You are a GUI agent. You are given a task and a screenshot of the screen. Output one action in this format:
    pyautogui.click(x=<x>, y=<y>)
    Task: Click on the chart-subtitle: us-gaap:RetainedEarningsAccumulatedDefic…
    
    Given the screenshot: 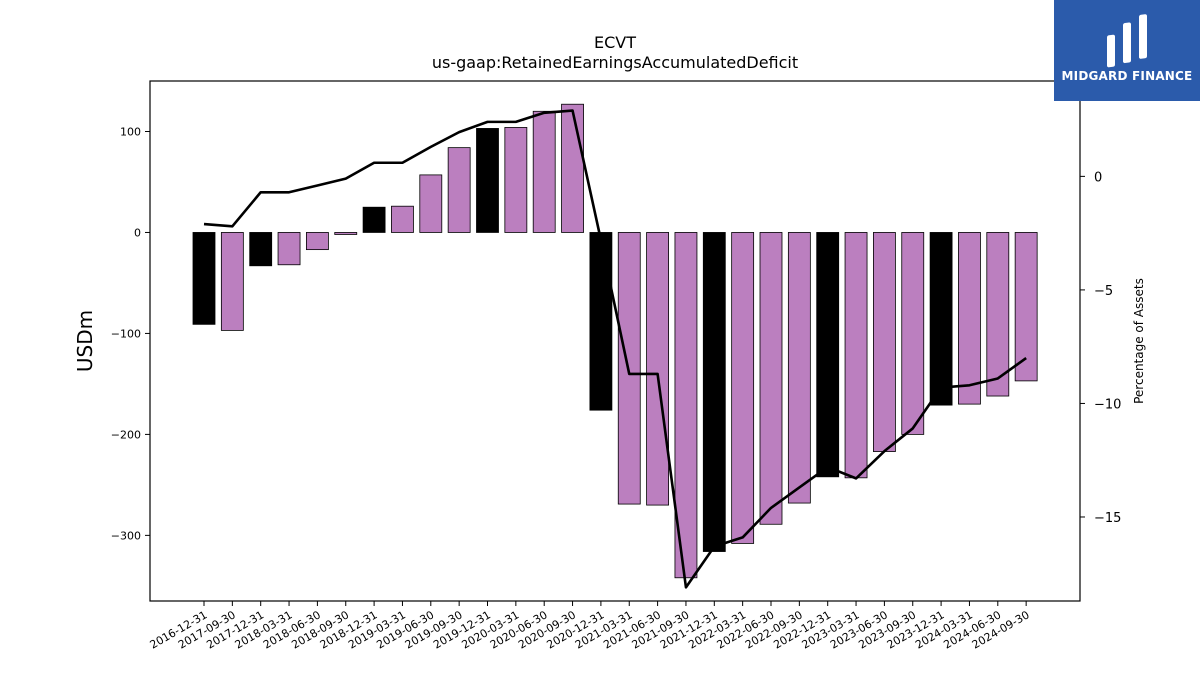 What is the action you would take?
    pyautogui.click(x=615, y=62)
    